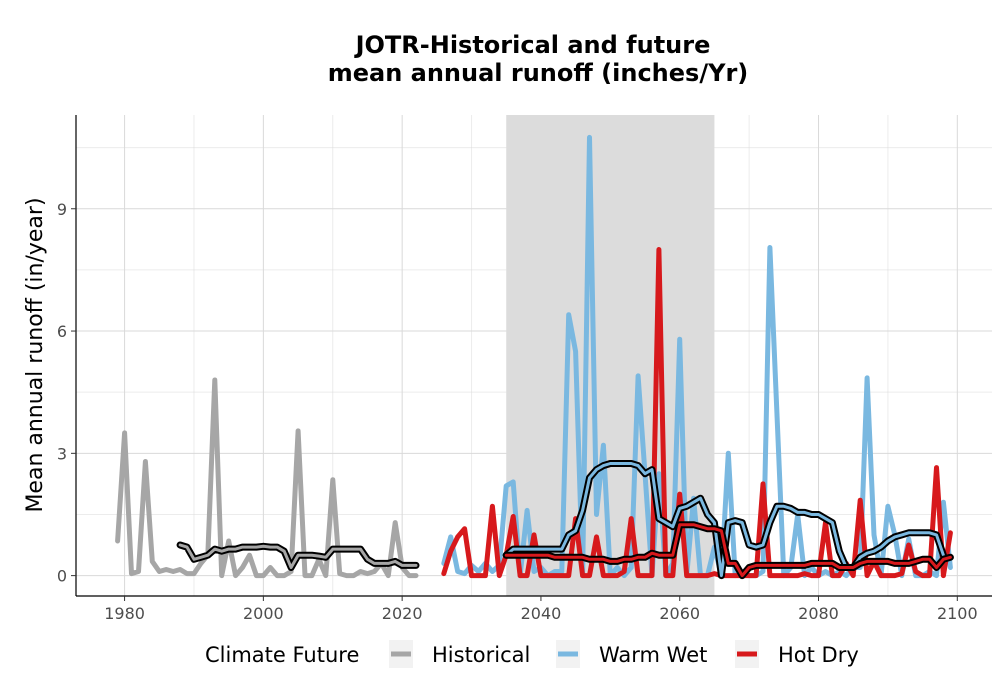  Describe the element at coordinates (62, 209) in the screenshot. I see `y-tick-label: 9` at that location.